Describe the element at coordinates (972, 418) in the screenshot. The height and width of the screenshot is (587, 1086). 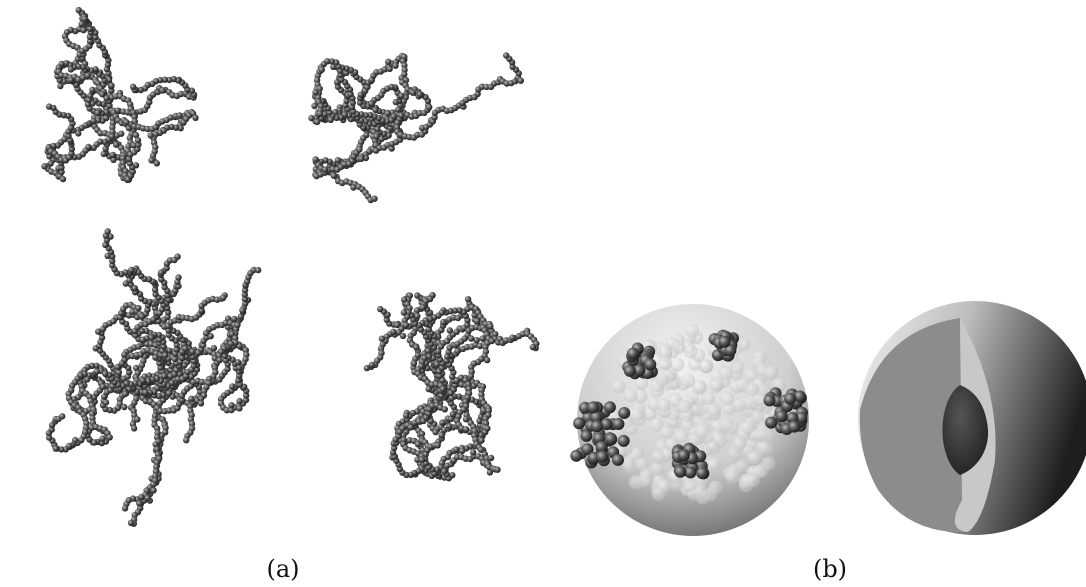
I see `sphere-cutaway` at that location.